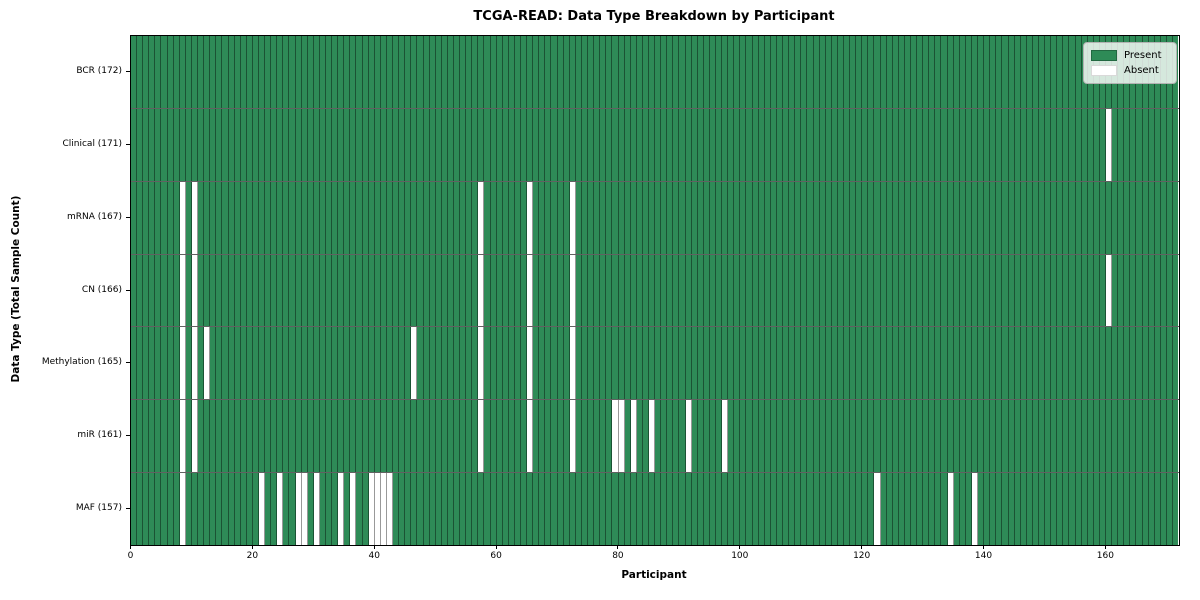 This screenshot has width=1200, height=600. I want to click on x-tick-label: 40, so click(374, 556).